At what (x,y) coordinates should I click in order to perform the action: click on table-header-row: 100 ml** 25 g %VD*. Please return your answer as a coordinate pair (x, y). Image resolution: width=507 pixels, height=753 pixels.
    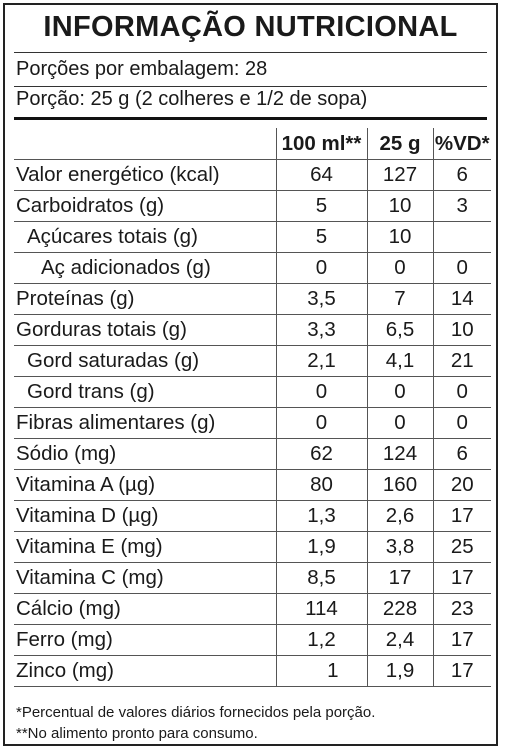
    Looking at the image, I should click on (252, 144).